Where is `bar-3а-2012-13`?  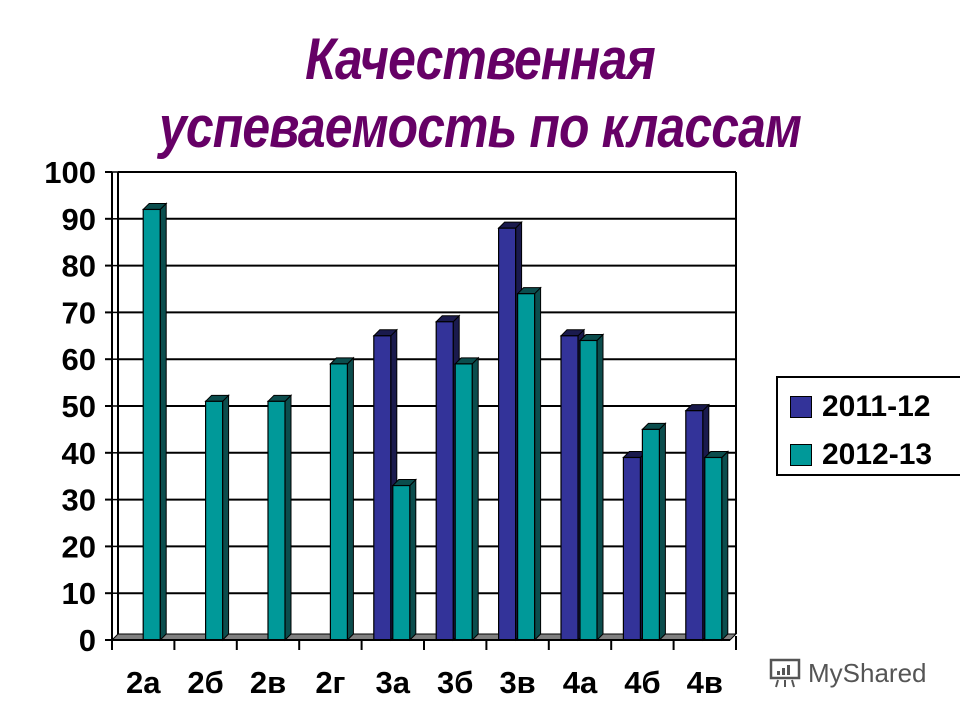
bar-3а-2012-13 is located at coordinates (404, 560).